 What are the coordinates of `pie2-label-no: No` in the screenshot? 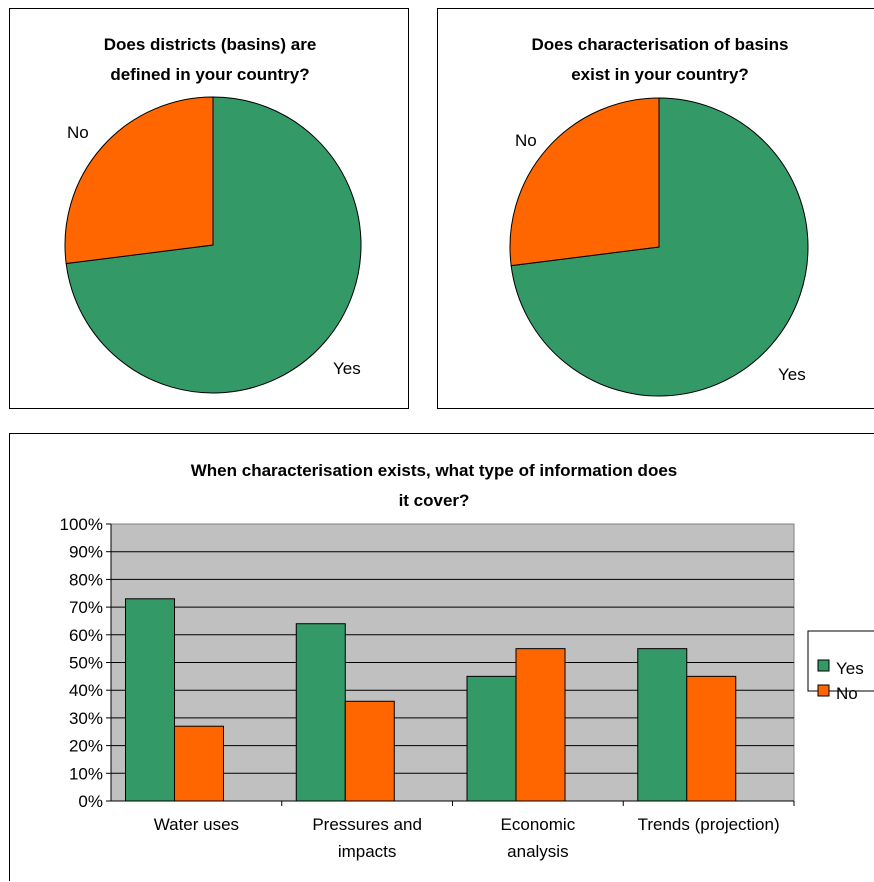 It's located at (526, 140).